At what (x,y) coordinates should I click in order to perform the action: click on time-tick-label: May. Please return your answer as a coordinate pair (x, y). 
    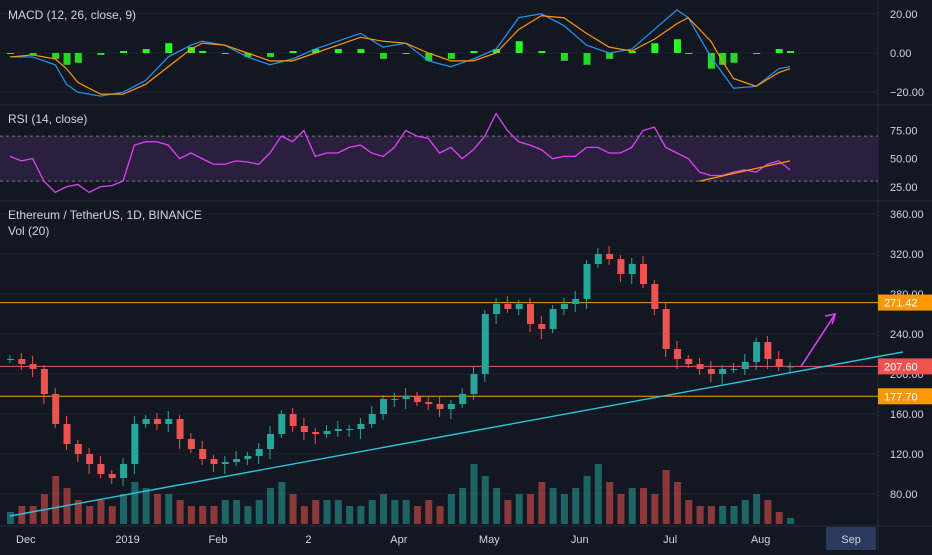
    Looking at the image, I should click on (489, 540).